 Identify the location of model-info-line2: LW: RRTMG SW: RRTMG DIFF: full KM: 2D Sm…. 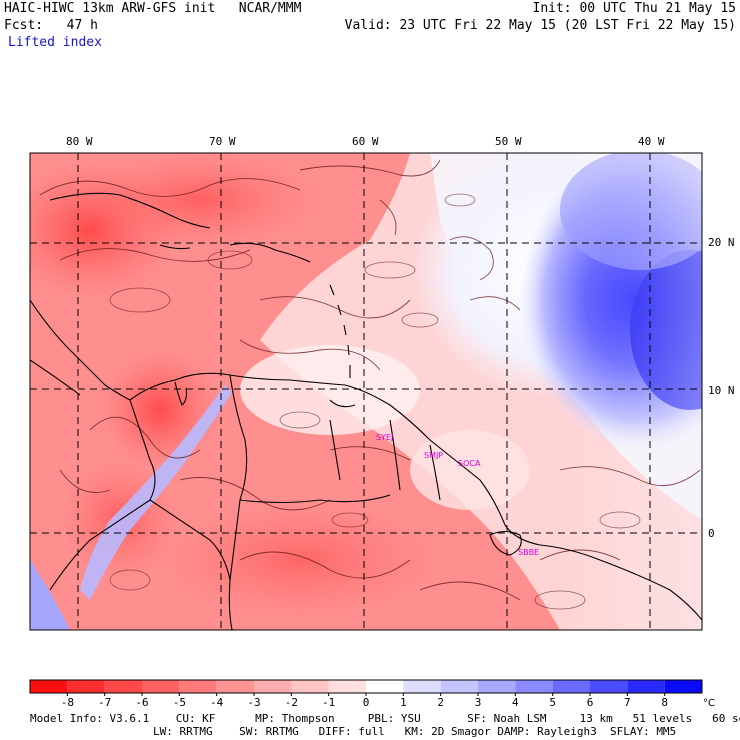
(415, 731).